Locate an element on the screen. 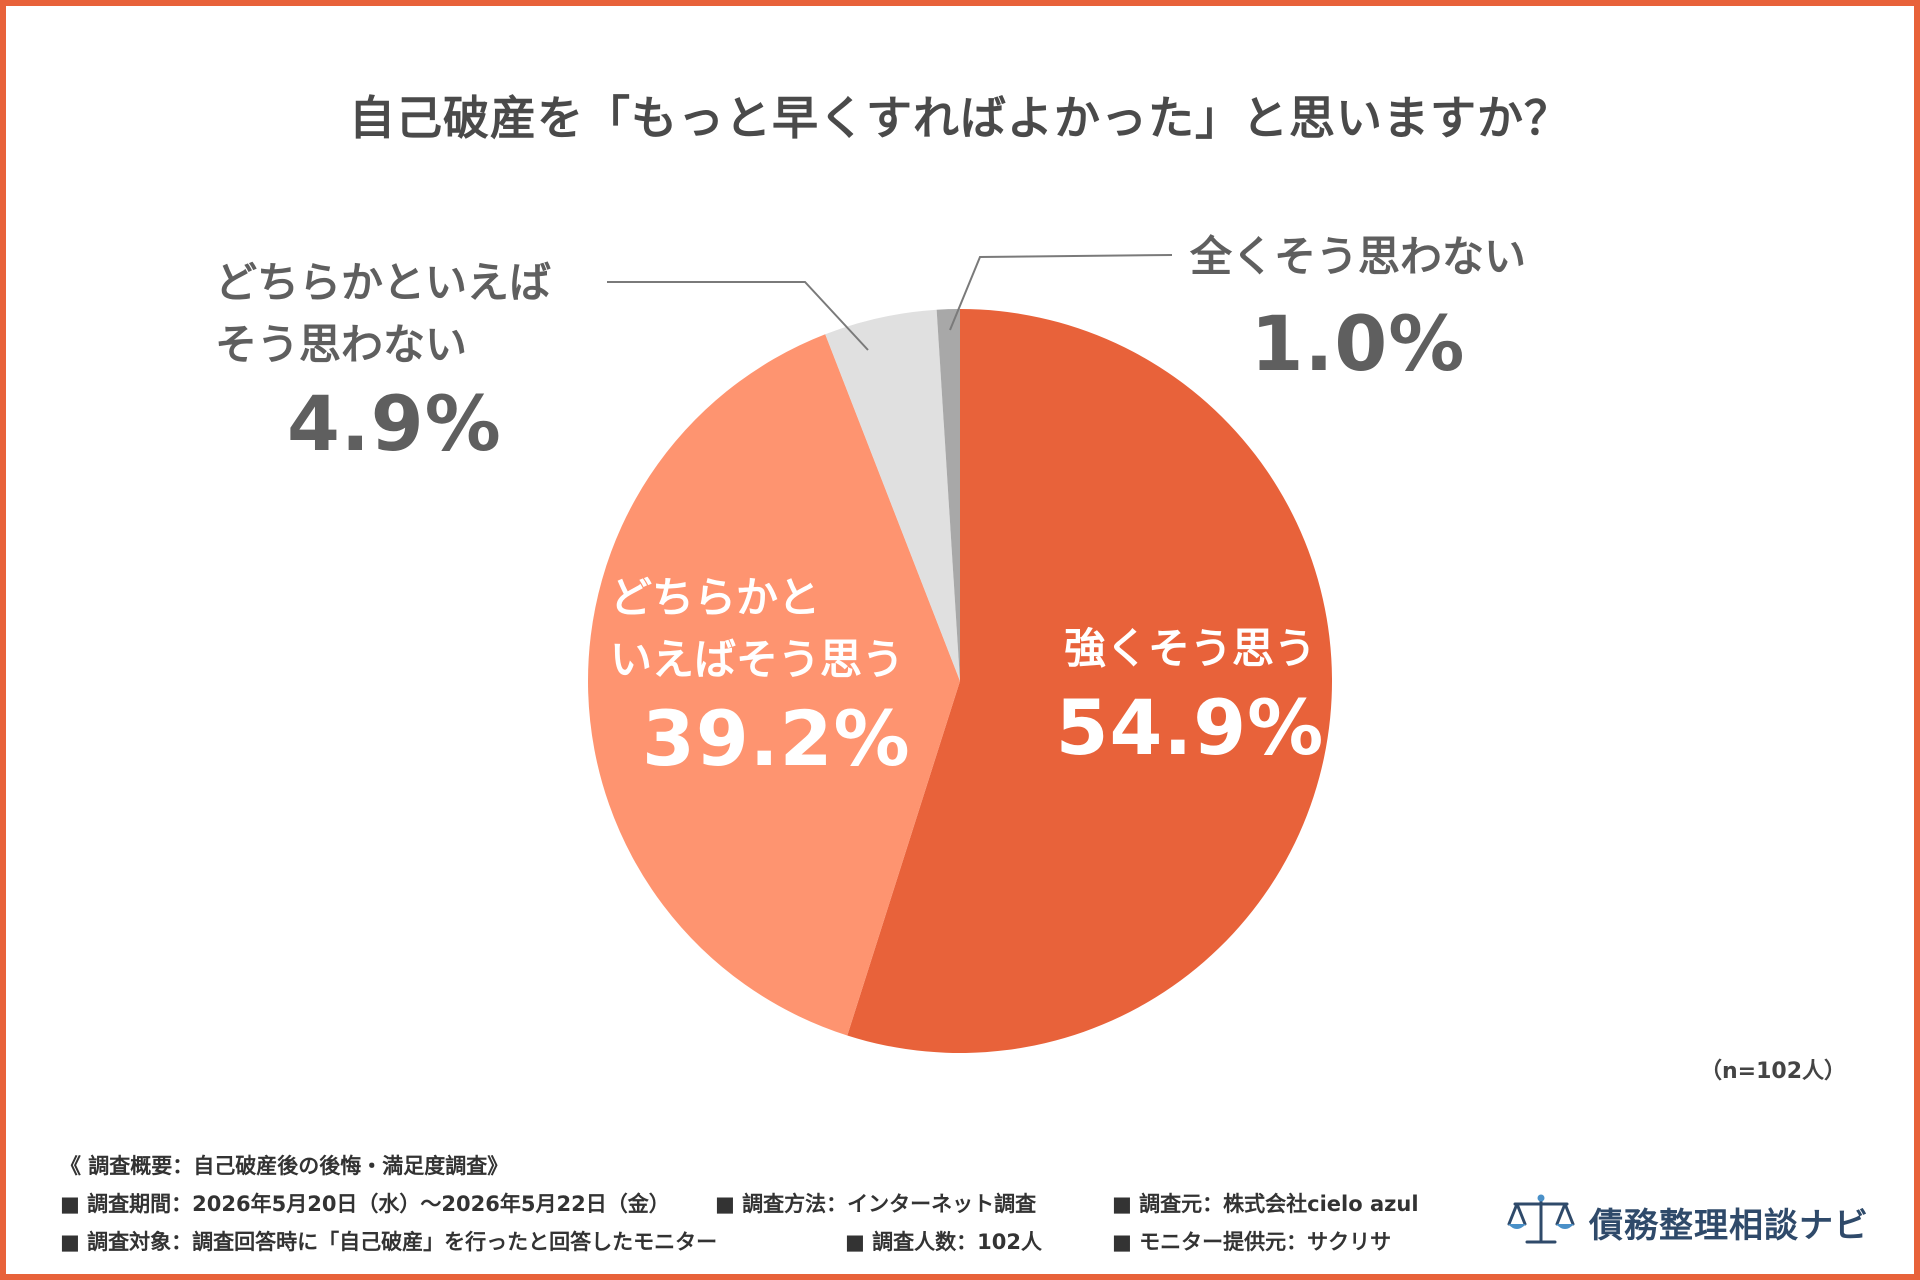 This screenshot has height=1280, width=1920. survey-summary: 《 調査概要：自己破産後の後悔・満足度調査》 is located at coordinates (284, 1166).